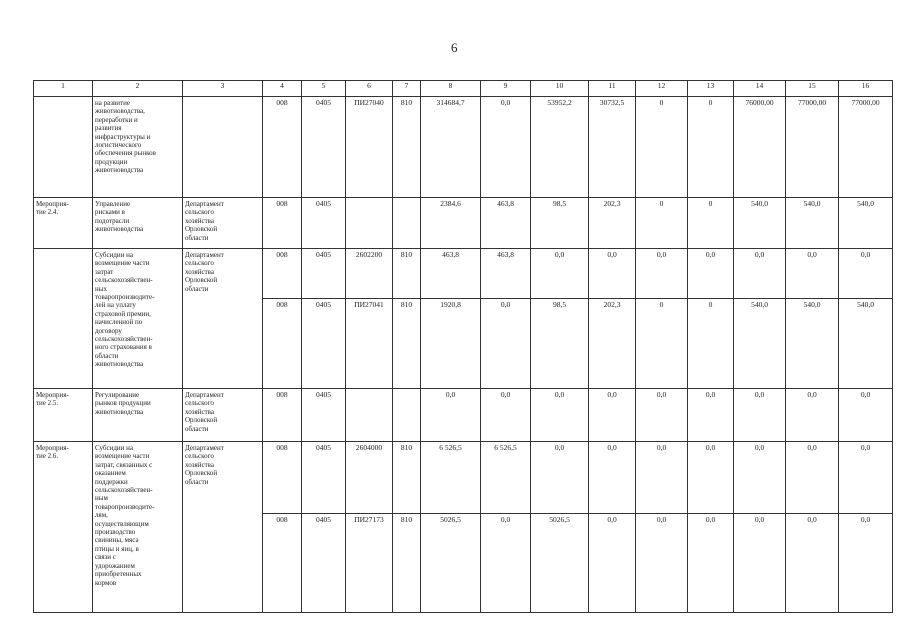 Image resolution: width=905 pixels, height=640 pixels. Describe the element at coordinates (450, 223) in the screenshot. I see `value-cell-col-8: 2384,6` at that location.